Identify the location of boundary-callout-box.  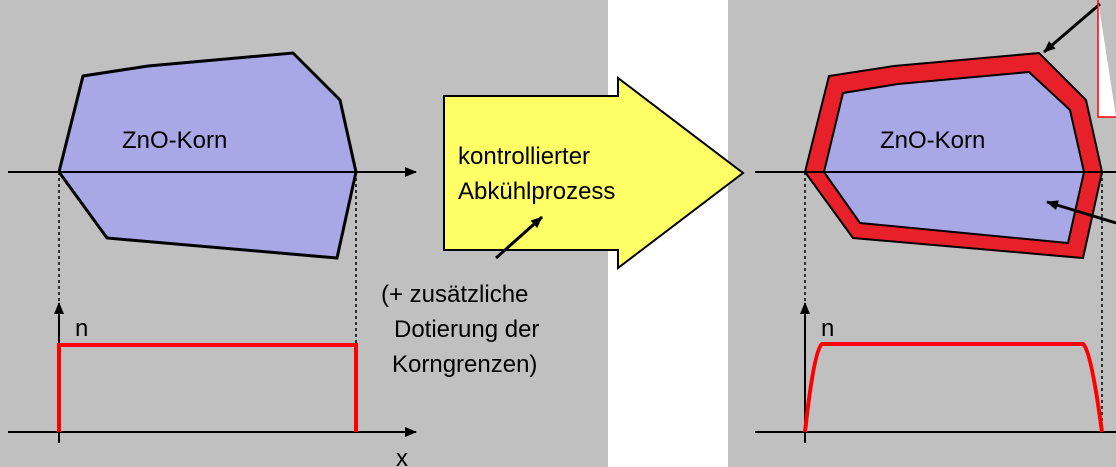
(1106, 59).